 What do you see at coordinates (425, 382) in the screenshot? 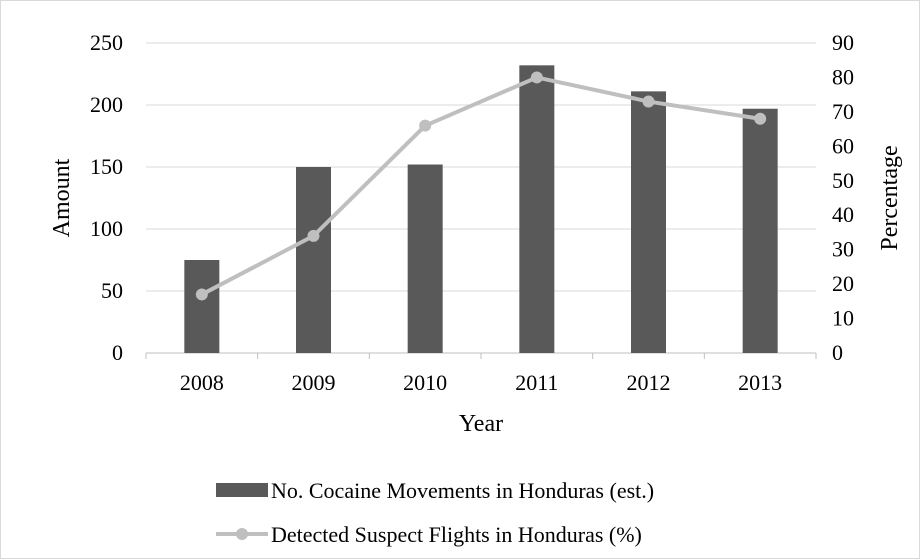
I see `x-tick-label: 2010` at bounding box center [425, 382].